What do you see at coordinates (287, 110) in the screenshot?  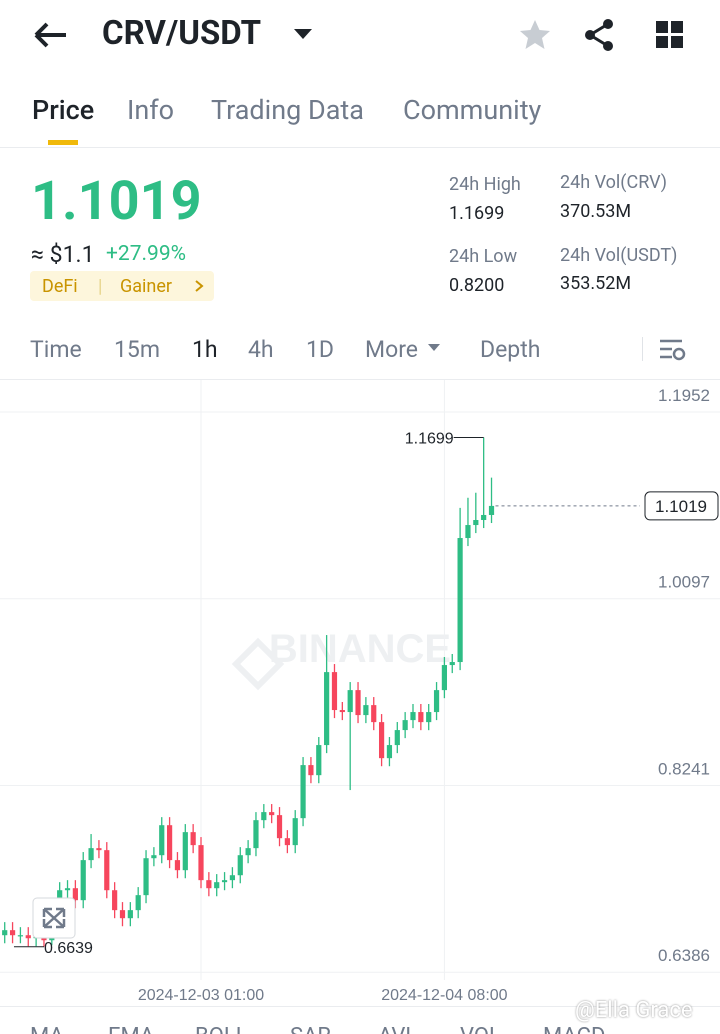 I see `tab: Trading Data` at bounding box center [287, 110].